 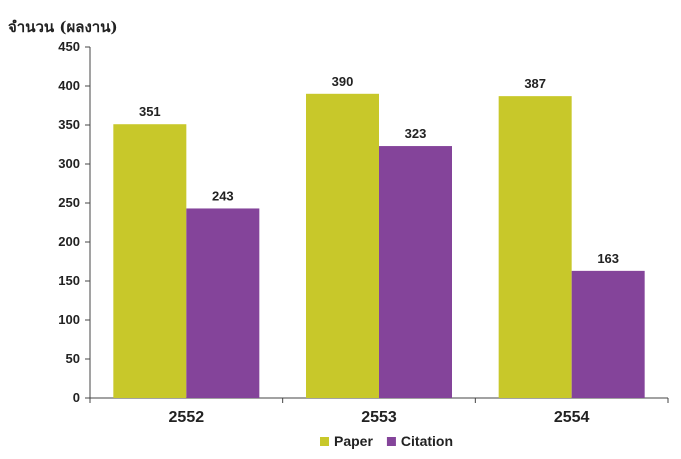 I want to click on data-label: 390, so click(x=343, y=81).